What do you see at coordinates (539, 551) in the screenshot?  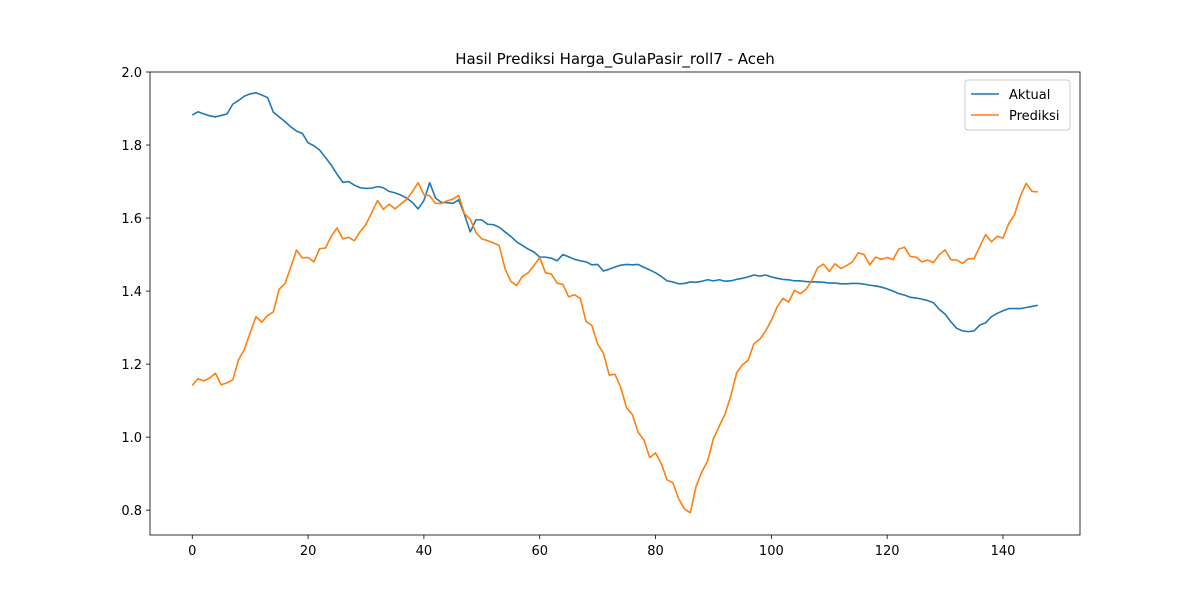 I see `x-tick-label: 60` at bounding box center [539, 551].